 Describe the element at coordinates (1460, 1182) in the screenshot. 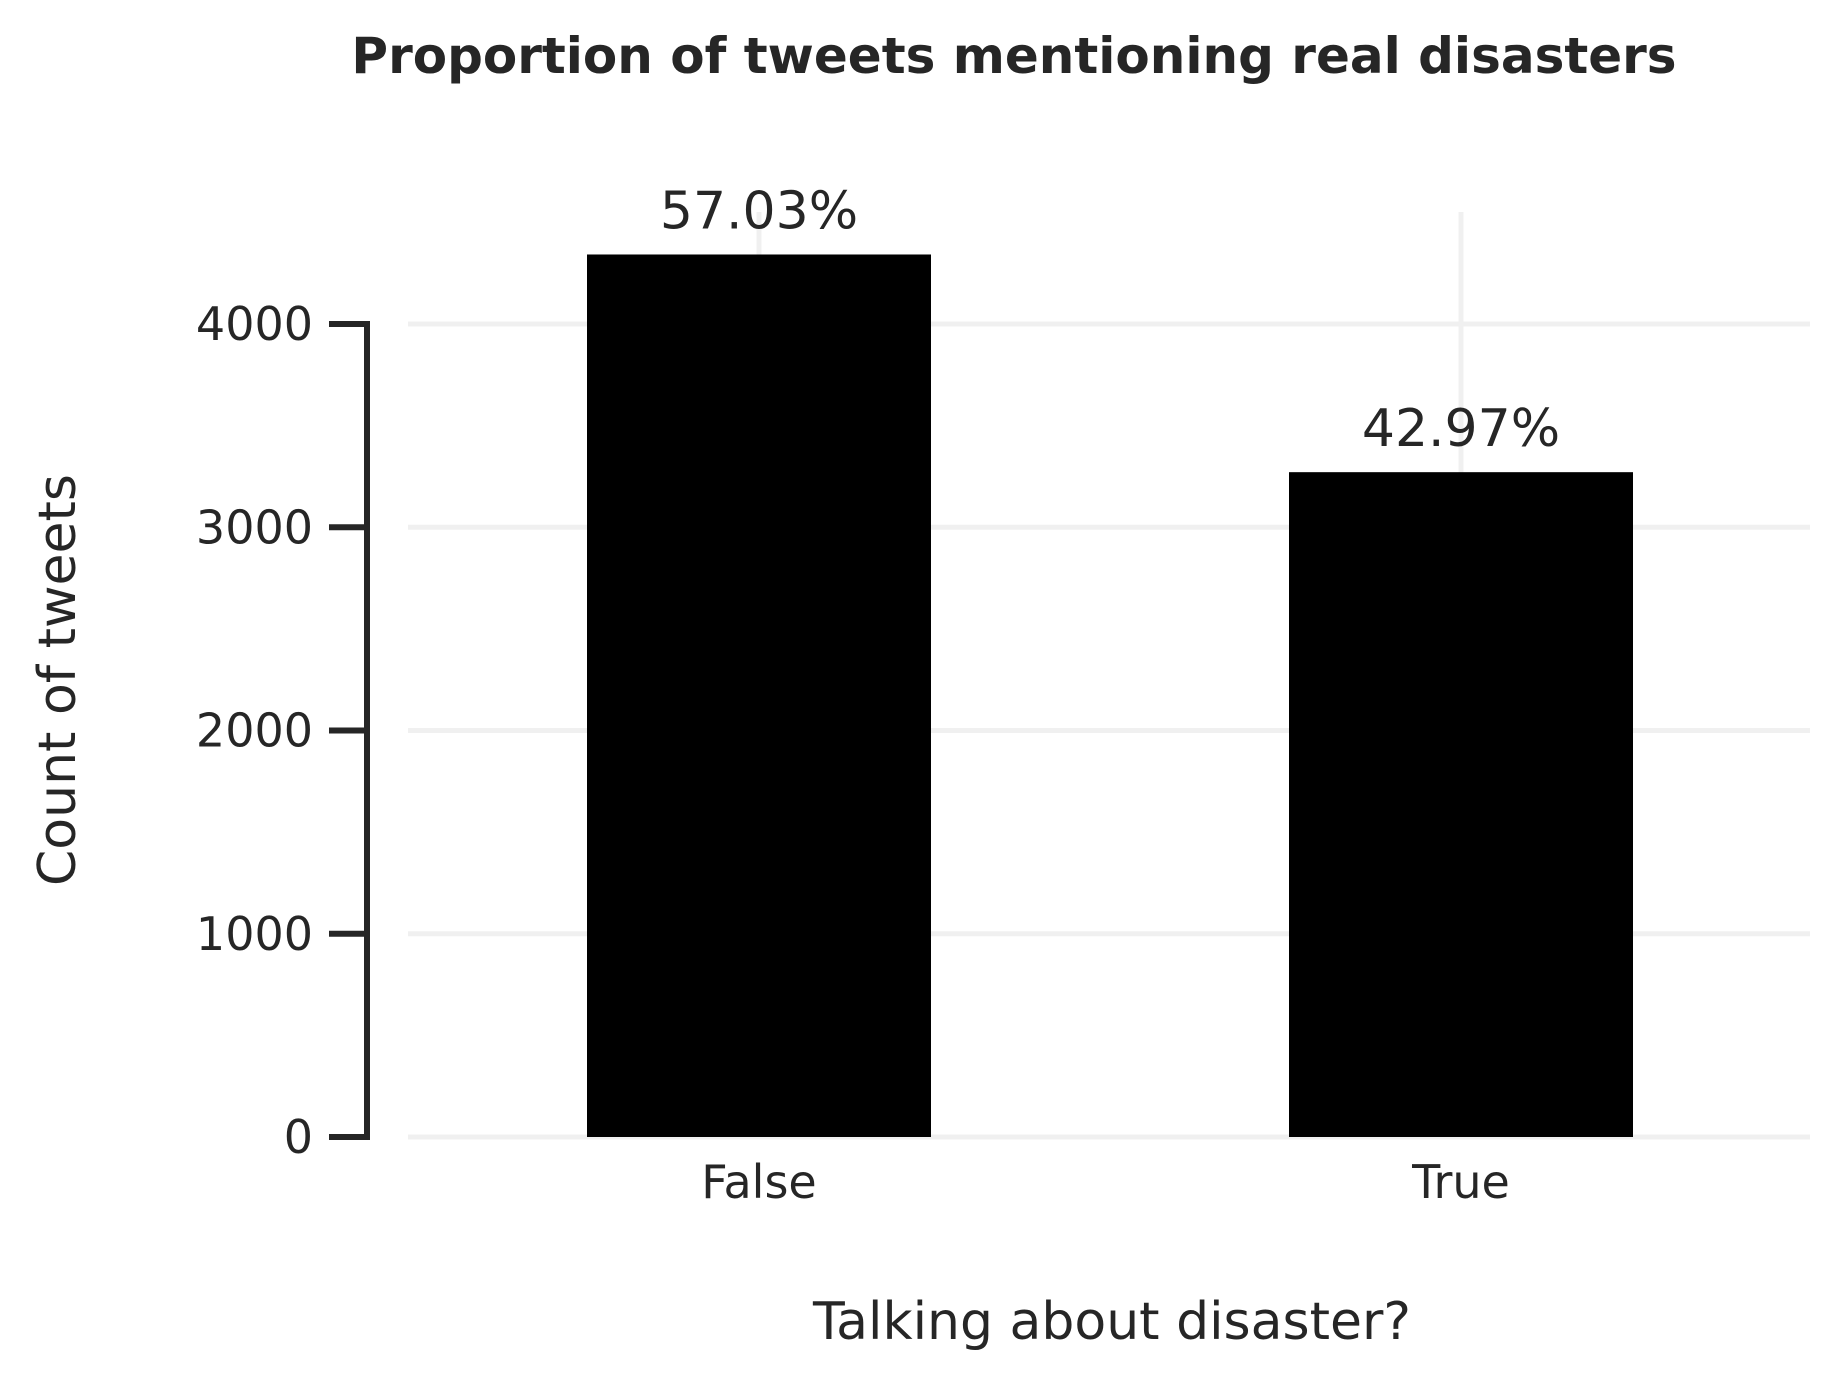

I see `x-tick-label-true: True` at that location.